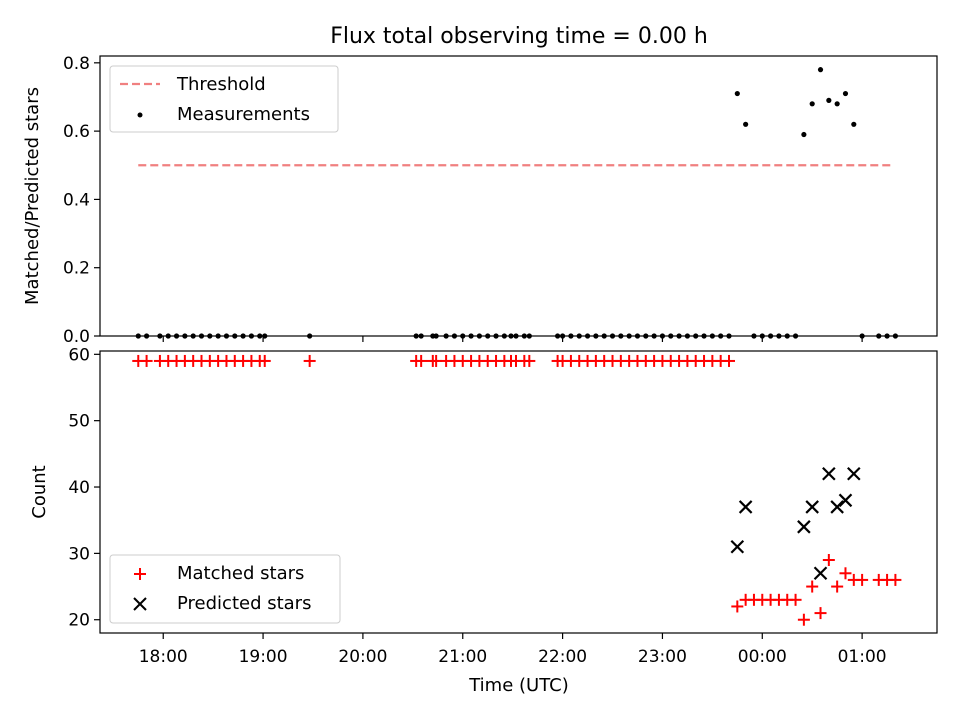 The height and width of the screenshot is (720, 960). I want to click on bottom-y-ticks: 20 30 40 50 60, so click(84, 488).